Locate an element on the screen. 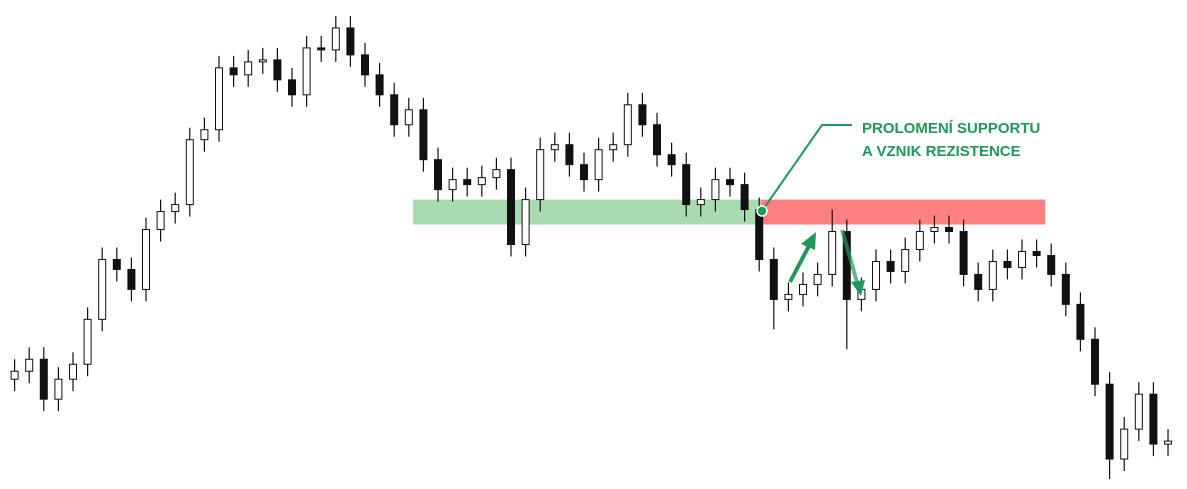  break-dot is located at coordinates (762, 211).